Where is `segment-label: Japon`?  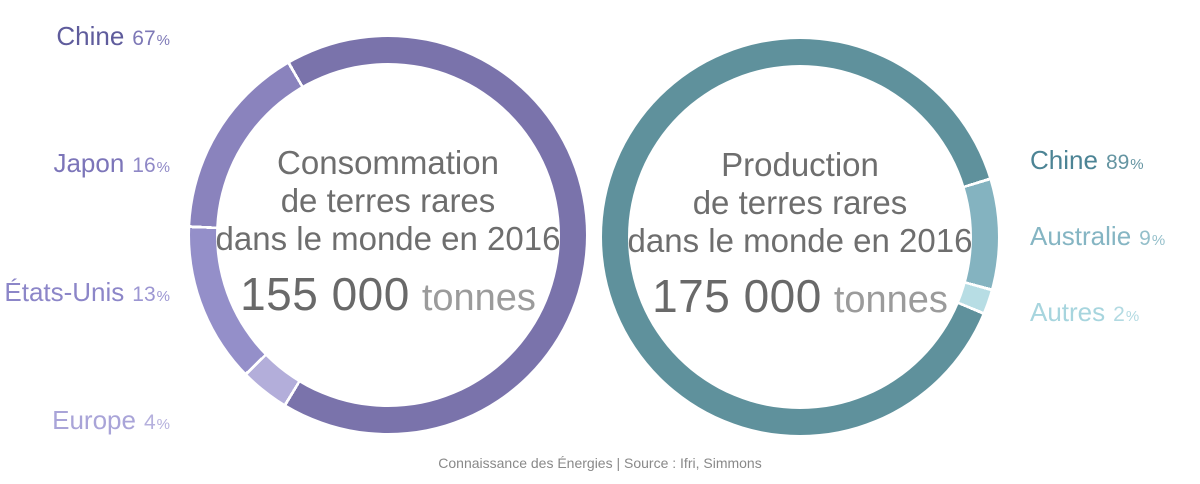
segment-label: Japon is located at coordinates (89, 163).